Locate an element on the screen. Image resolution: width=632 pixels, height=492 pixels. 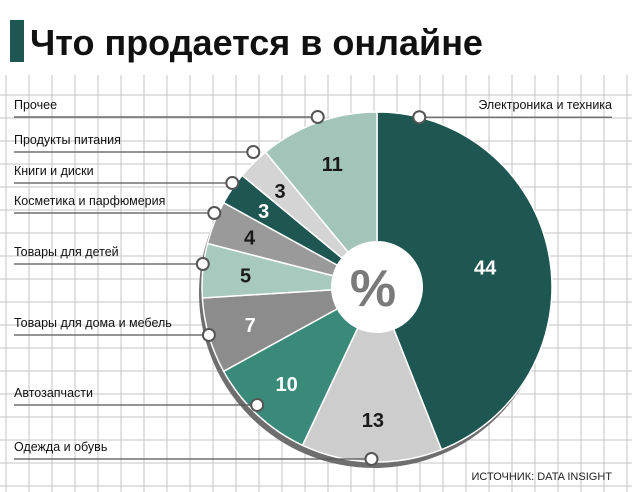
center-hole is located at coordinates (377, 287).